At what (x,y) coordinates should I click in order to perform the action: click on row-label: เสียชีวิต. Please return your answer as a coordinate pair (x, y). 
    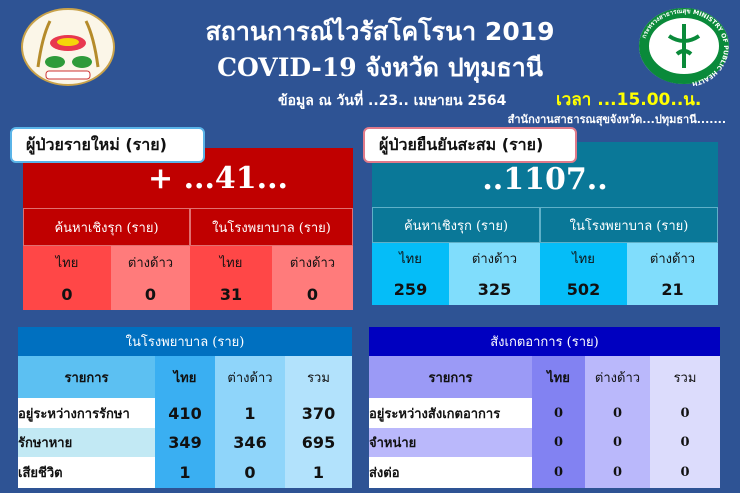
    Looking at the image, I should click on (86, 472).